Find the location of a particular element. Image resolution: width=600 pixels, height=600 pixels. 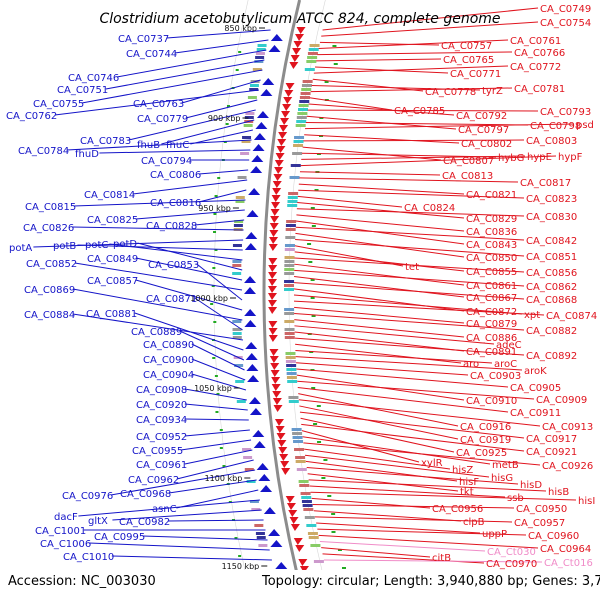

gene-label: tyrZ is located at coordinates (492, 91).